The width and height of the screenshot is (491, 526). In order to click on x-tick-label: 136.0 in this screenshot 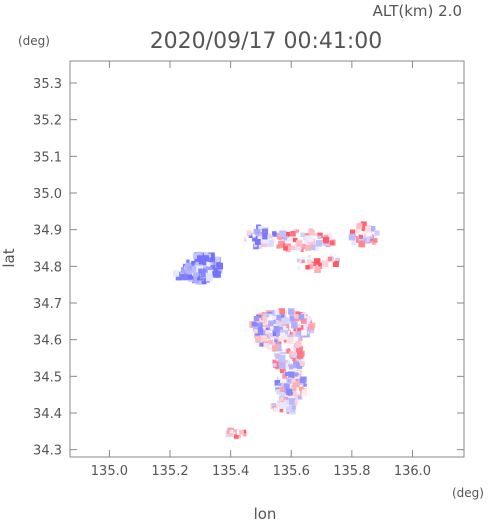, I will do `click(412, 471)`.